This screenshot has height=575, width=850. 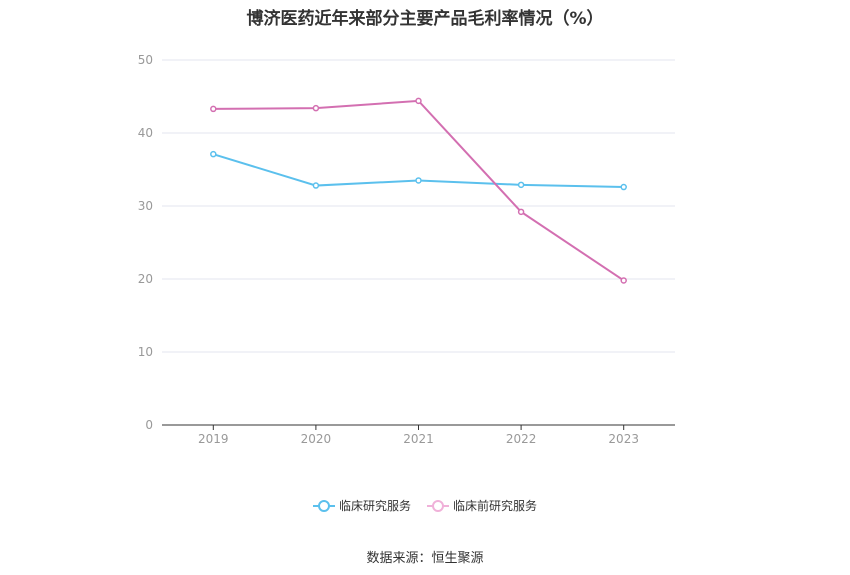 I want to click on legend-item-clinical-research: 临床研究服务, so click(x=361, y=505).